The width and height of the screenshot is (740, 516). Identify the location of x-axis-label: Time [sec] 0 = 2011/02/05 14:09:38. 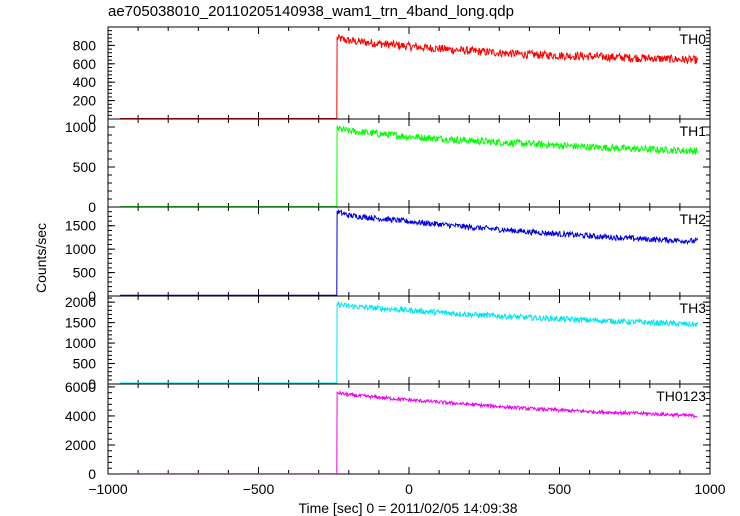
(407, 508).